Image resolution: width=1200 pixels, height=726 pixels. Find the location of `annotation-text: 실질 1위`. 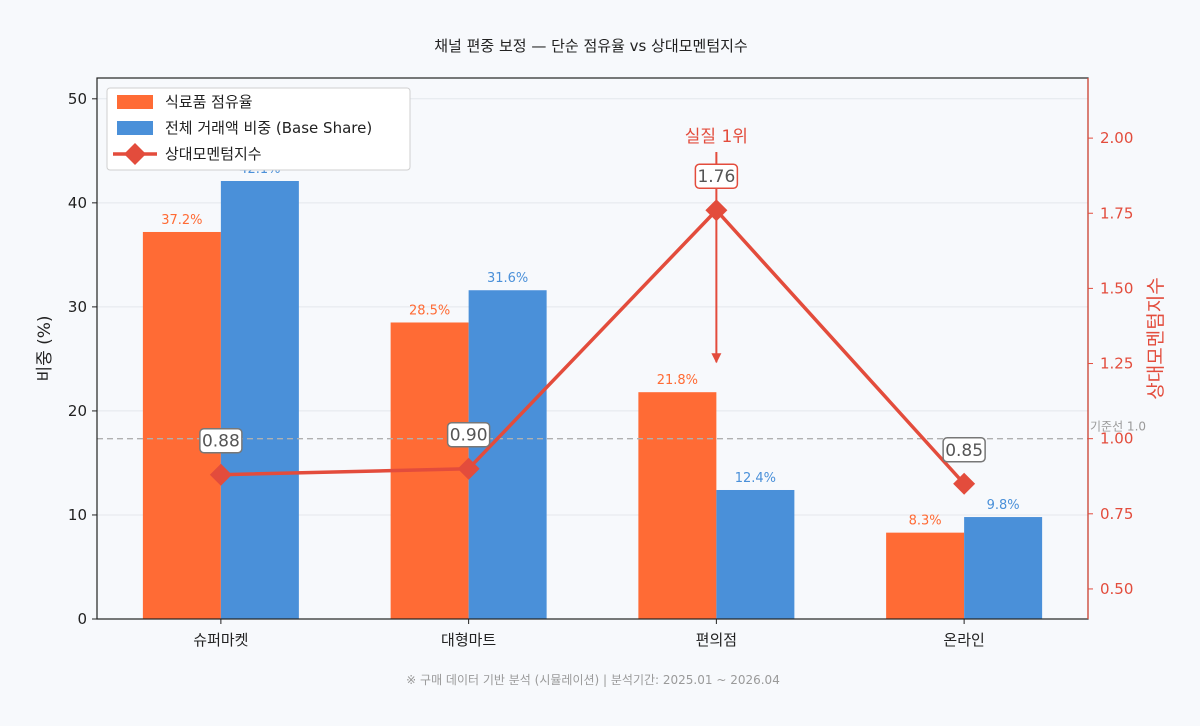

annotation-text: 실질 1위 is located at coordinates (716, 137).